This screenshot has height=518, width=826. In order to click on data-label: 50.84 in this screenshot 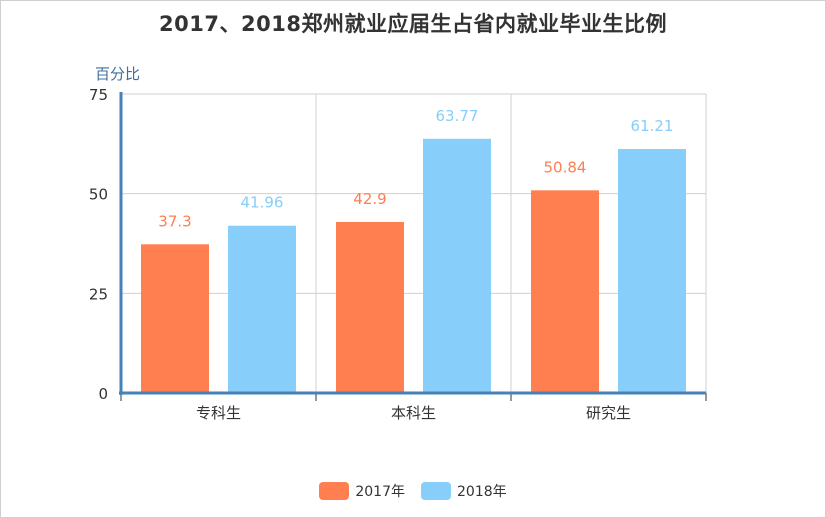, I will do `click(565, 167)`.